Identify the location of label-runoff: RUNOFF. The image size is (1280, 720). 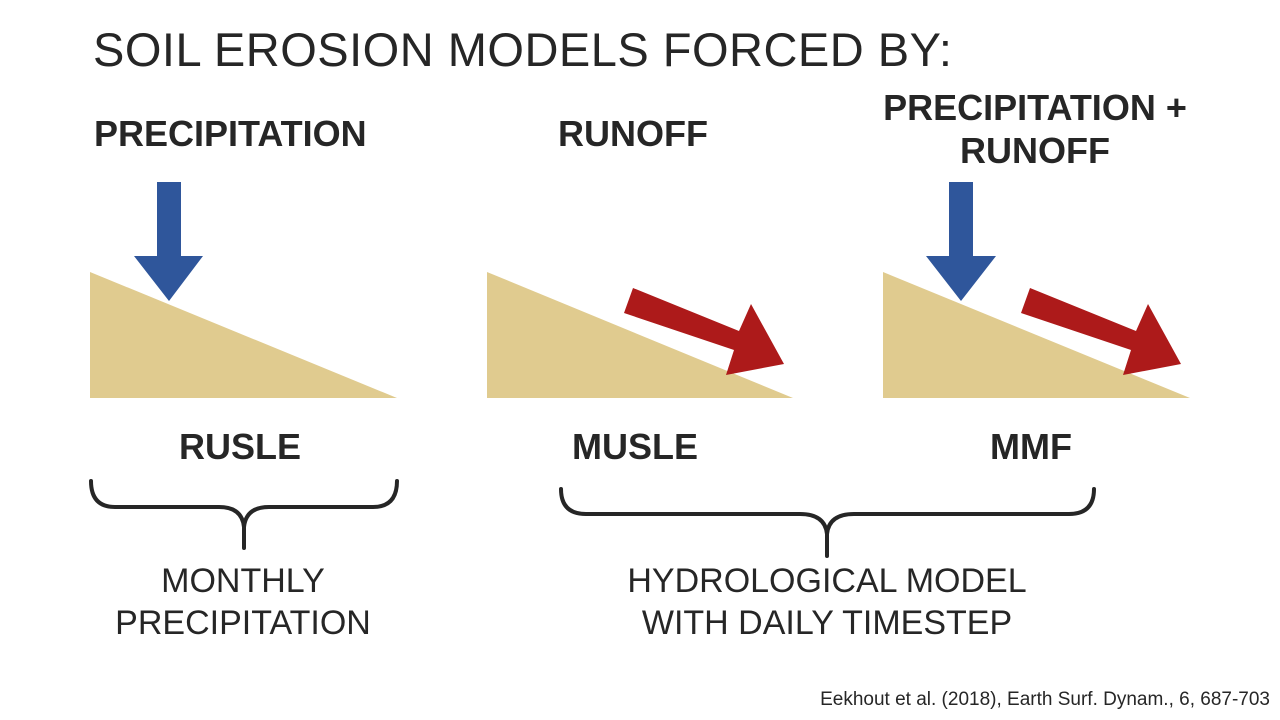
(633, 133).